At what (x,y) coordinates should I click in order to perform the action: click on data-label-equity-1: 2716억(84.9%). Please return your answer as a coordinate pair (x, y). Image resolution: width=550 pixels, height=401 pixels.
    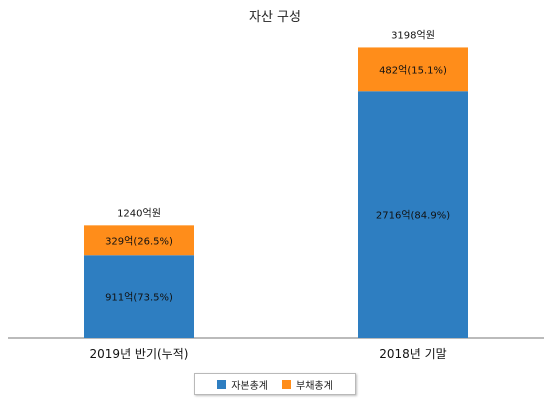
    Looking at the image, I should click on (413, 216).